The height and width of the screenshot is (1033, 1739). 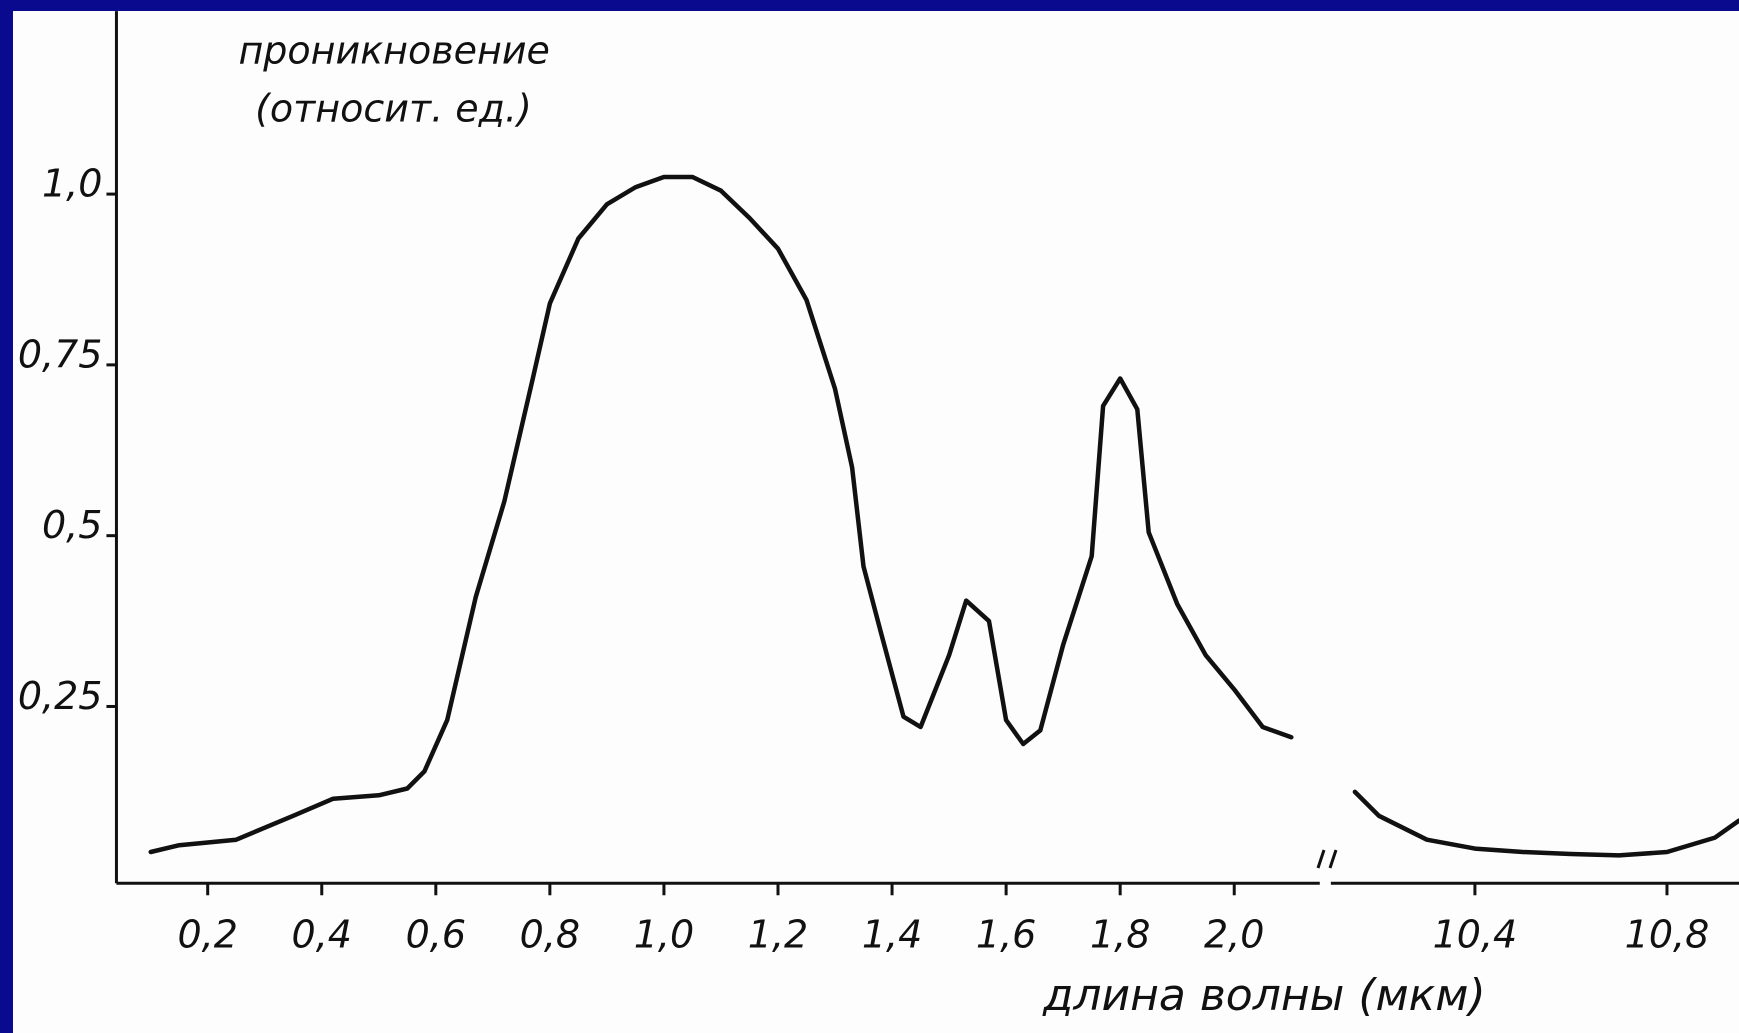 What do you see at coordinates (72, 184) in the screenshot?
I see `y-tick-label: 1,0` at bounding box center [72, 184].